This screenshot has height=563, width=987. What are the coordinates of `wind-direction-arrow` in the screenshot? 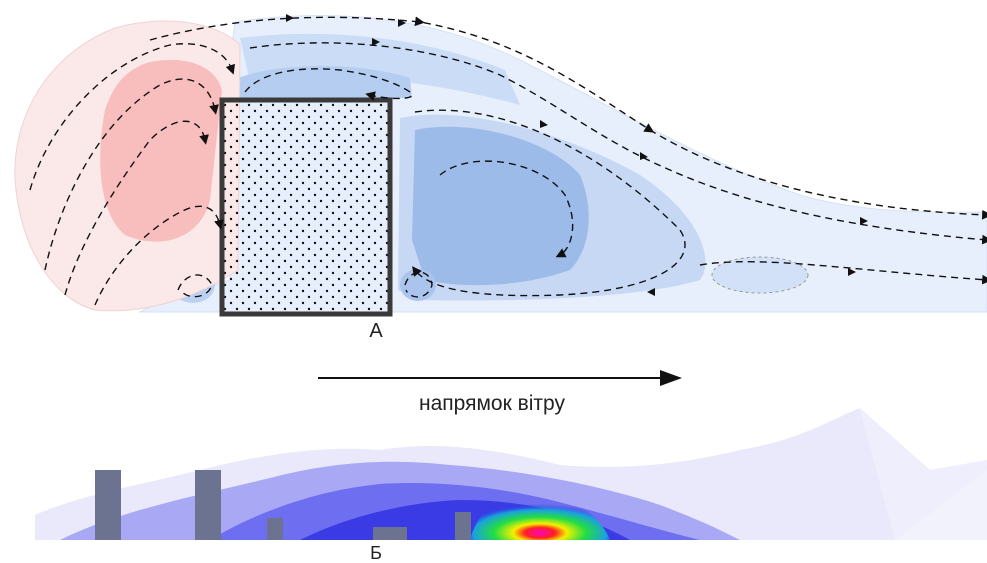 It's located at (500, 378).